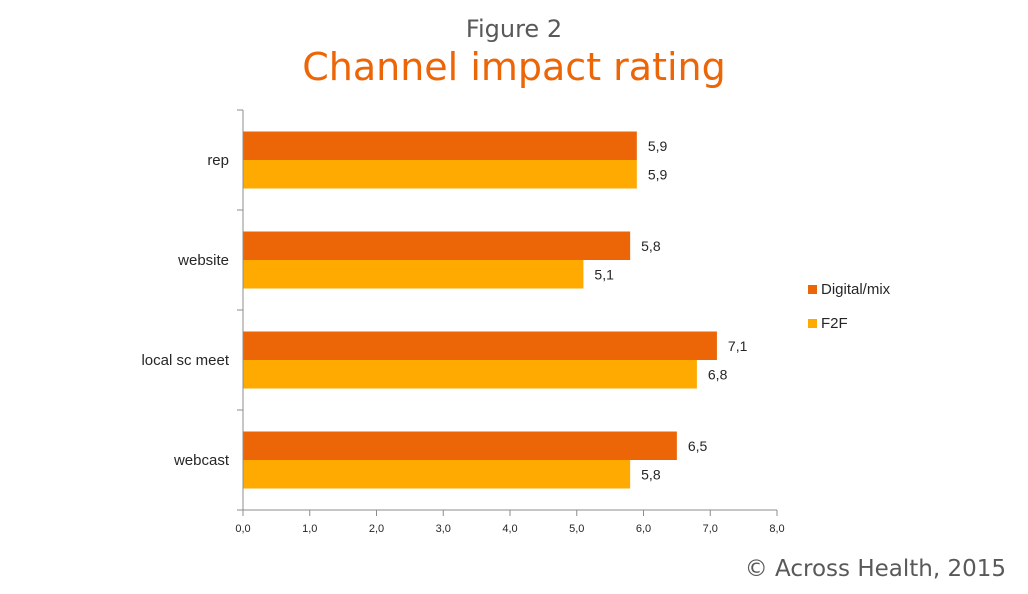 The width and height of the screenshot is (1028, 594). I want to click on category-label: webcast, so click(201, 460).